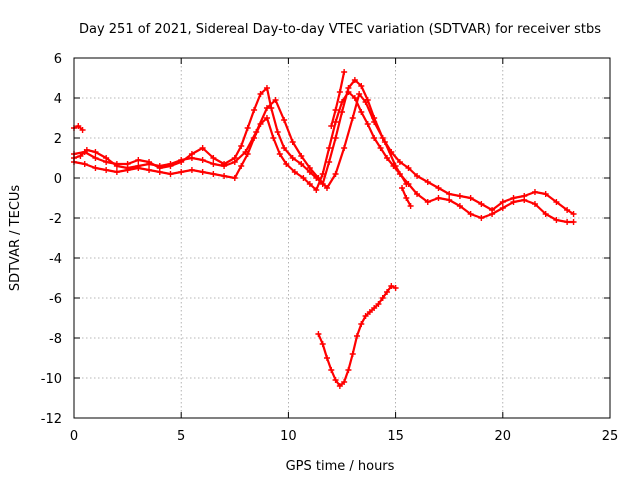 This screenshot has height=480, width=640. What do you see at coordinates (15, 238) in the screenshot?
I see `y-axis-label: SDTVAR / TECUs` at bounding box center [15, 238].